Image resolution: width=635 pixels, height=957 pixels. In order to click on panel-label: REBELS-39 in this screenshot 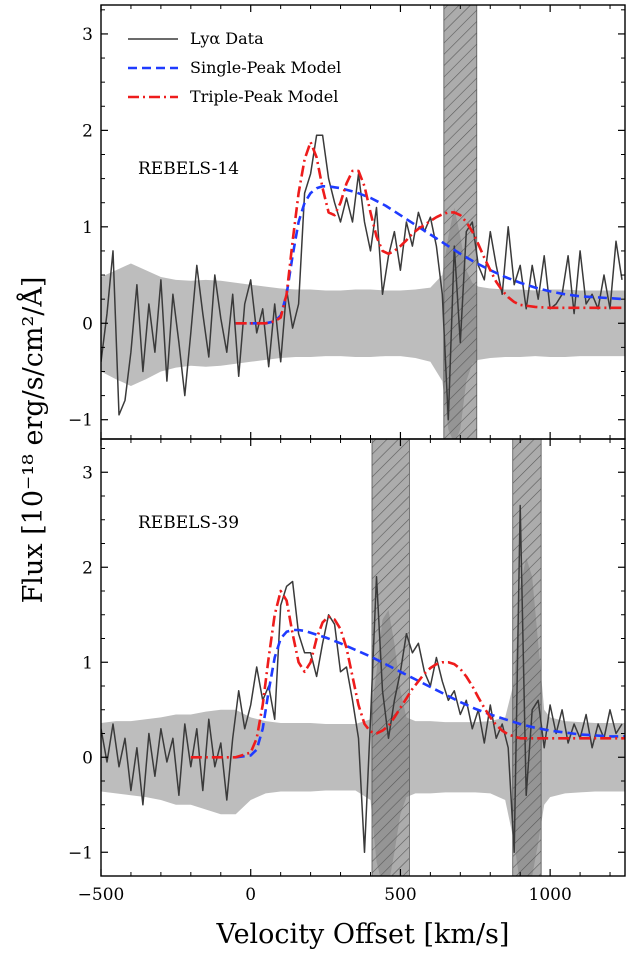, I will do `click(188, 523)`.